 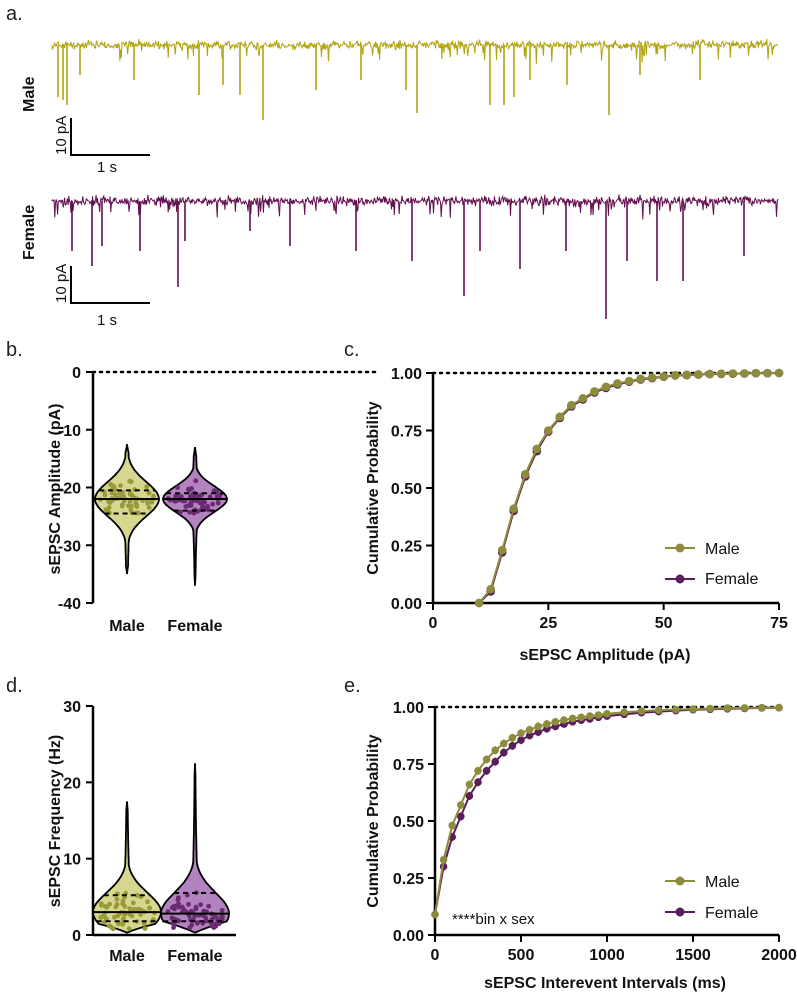 I want to click on panel-e-legend-female-label: Female, so click(x=731, y=913).